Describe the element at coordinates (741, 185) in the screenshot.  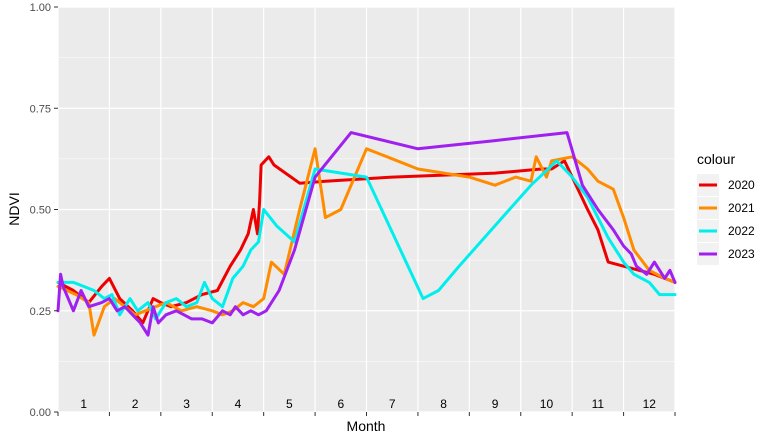
I see `legend-label-2020: 2020` at that location.